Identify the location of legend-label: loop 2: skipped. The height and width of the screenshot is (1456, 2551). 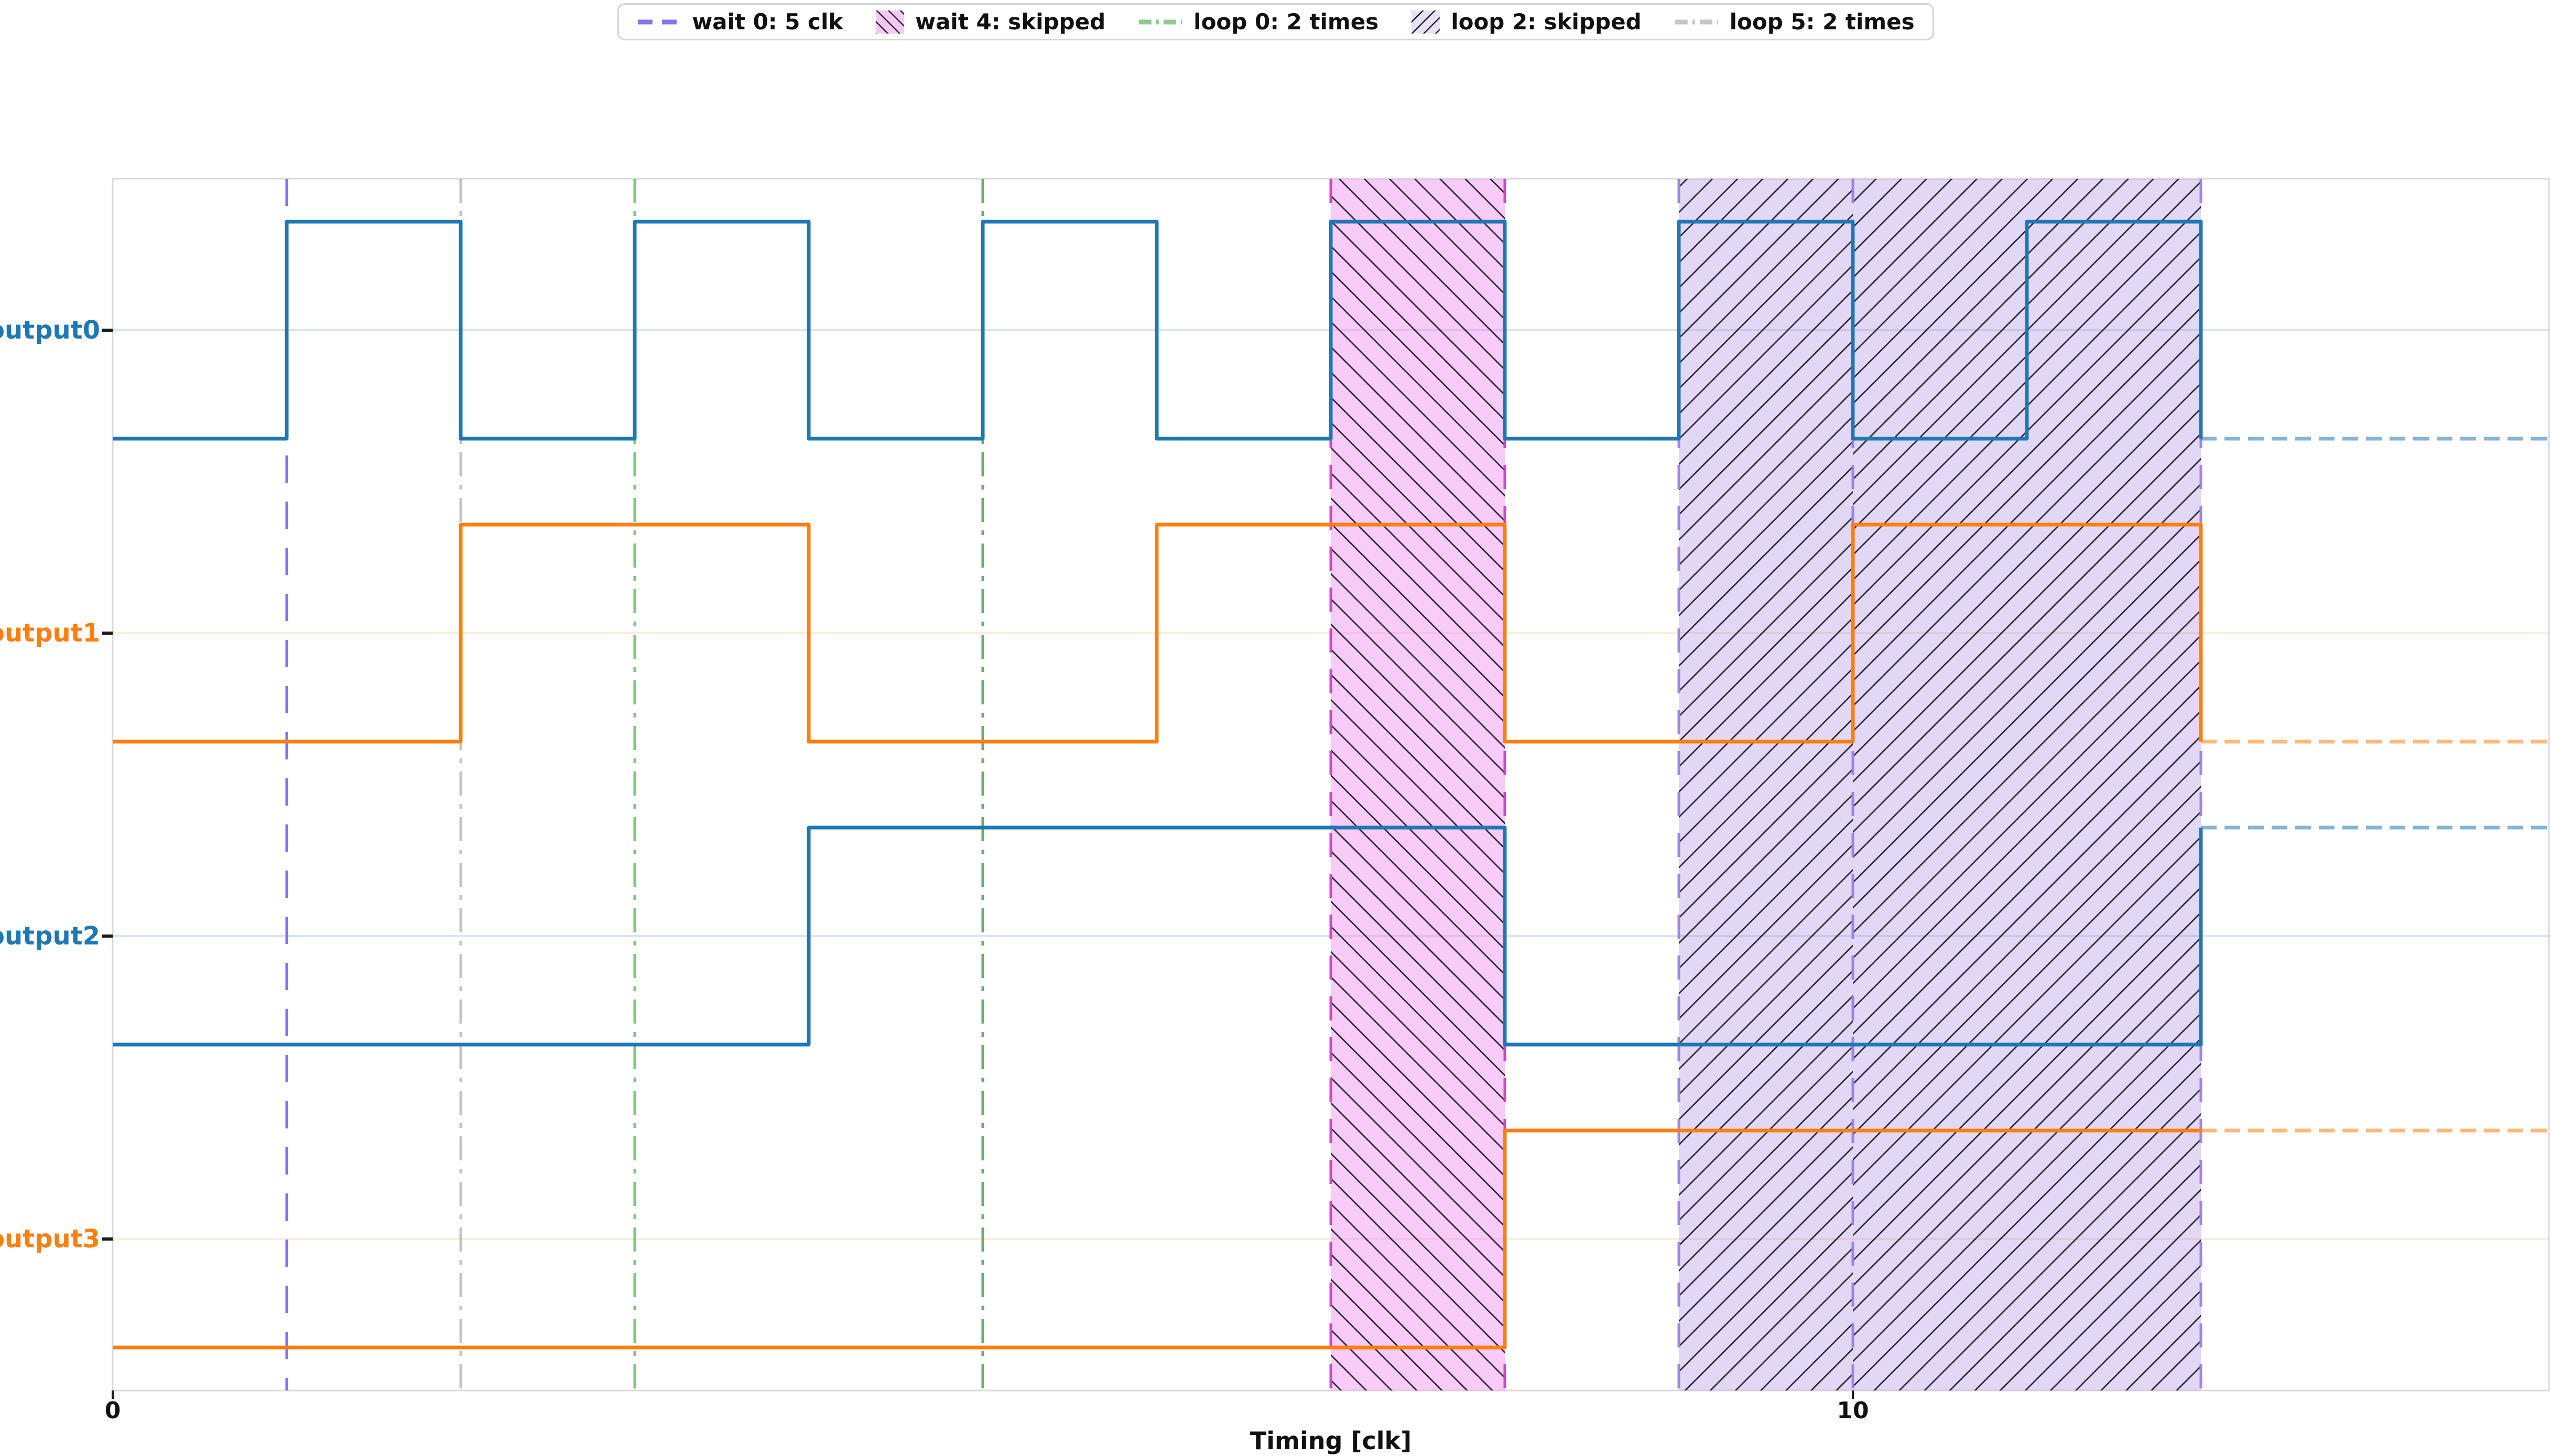
(1547, 22).